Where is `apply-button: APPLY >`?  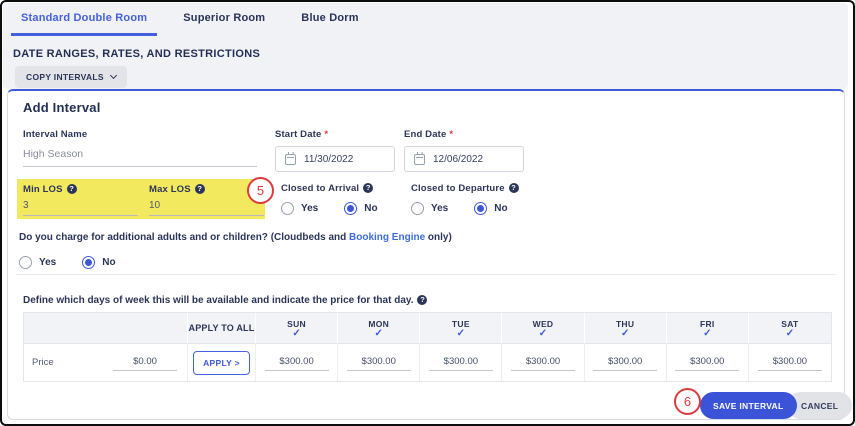 apply-button: APPLY > is located at coordinates (221, 362).